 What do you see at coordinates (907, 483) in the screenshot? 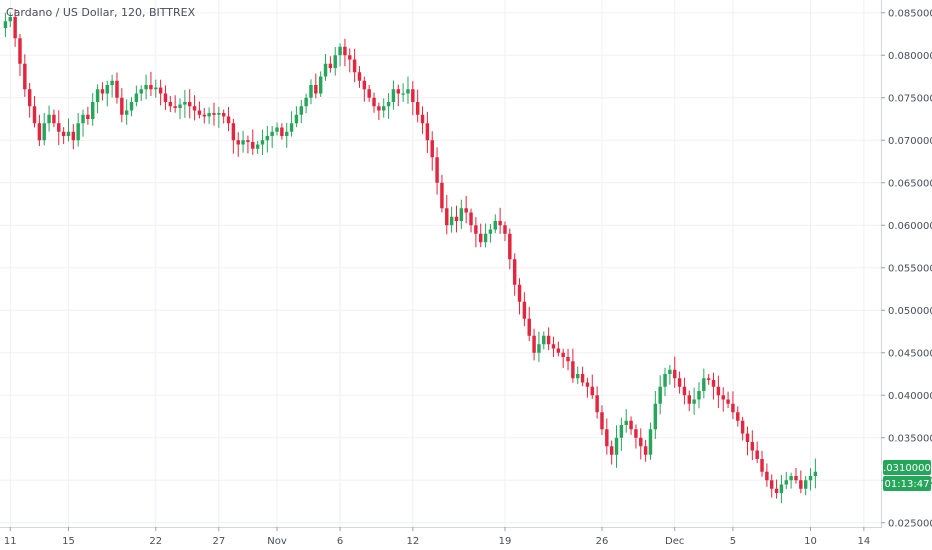
I see `countdown-badge: 01:13:47` at bounding box center [907, 483].